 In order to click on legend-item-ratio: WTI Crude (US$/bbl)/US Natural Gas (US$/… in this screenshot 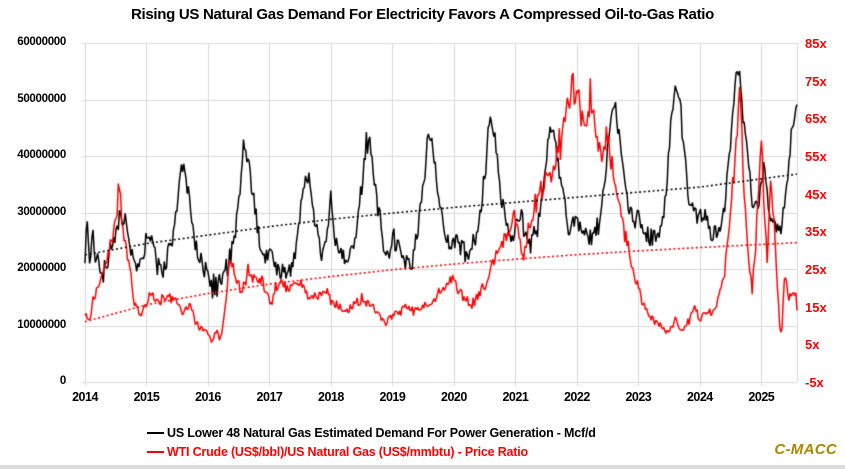, I will do `click(371, 451)`.